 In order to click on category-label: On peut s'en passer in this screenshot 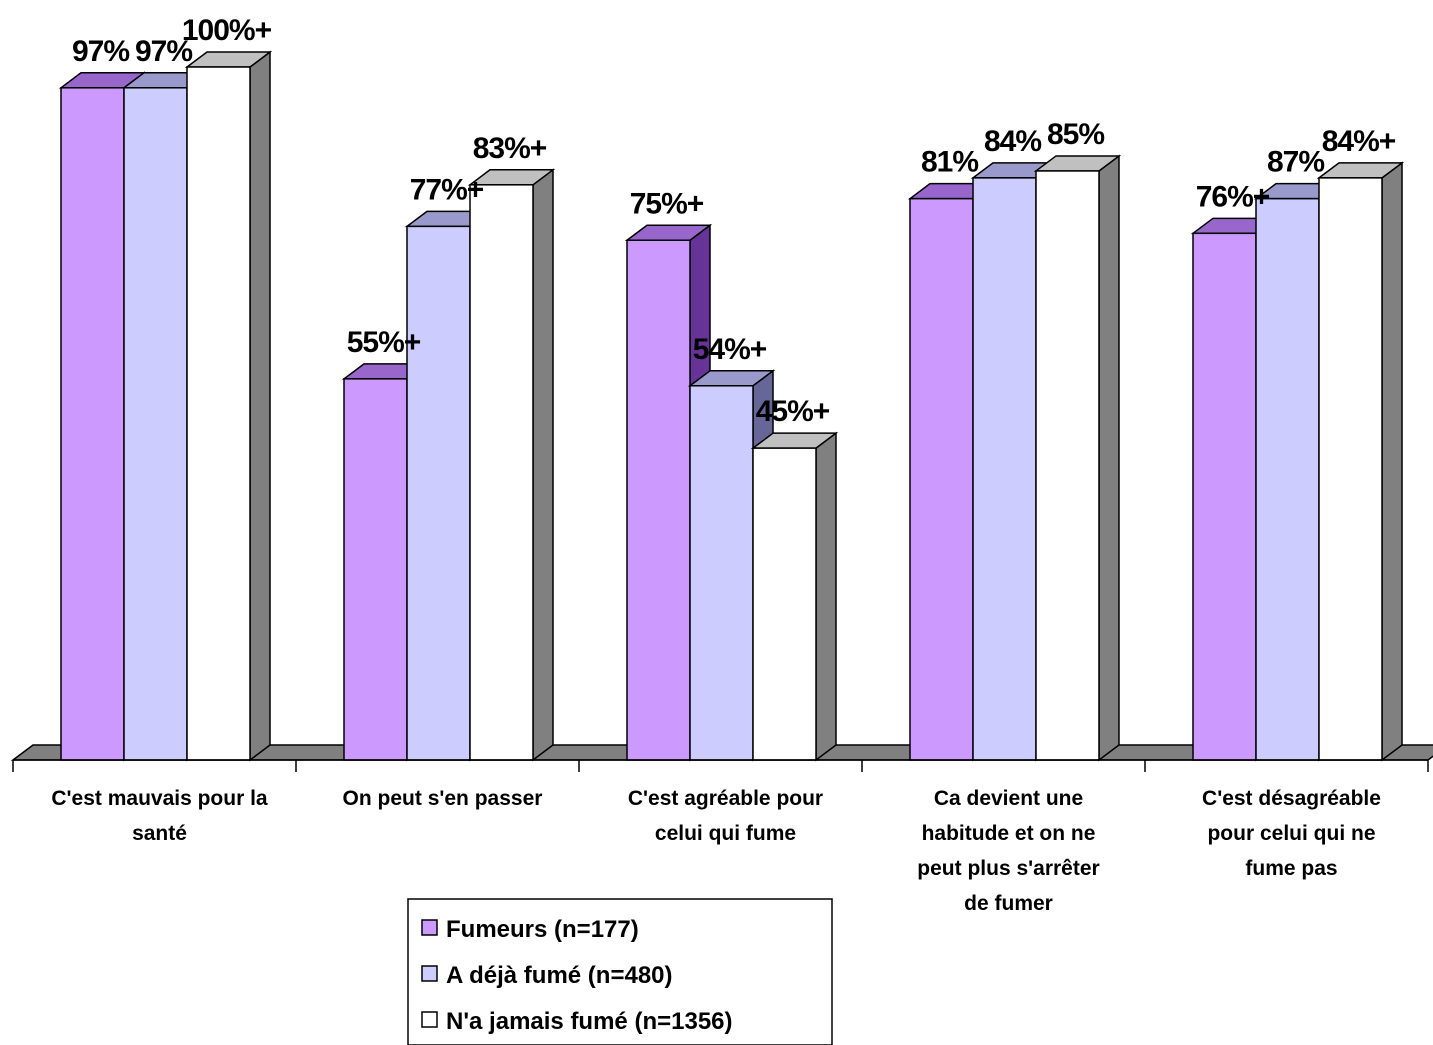, I will do `click(443, 798)`.